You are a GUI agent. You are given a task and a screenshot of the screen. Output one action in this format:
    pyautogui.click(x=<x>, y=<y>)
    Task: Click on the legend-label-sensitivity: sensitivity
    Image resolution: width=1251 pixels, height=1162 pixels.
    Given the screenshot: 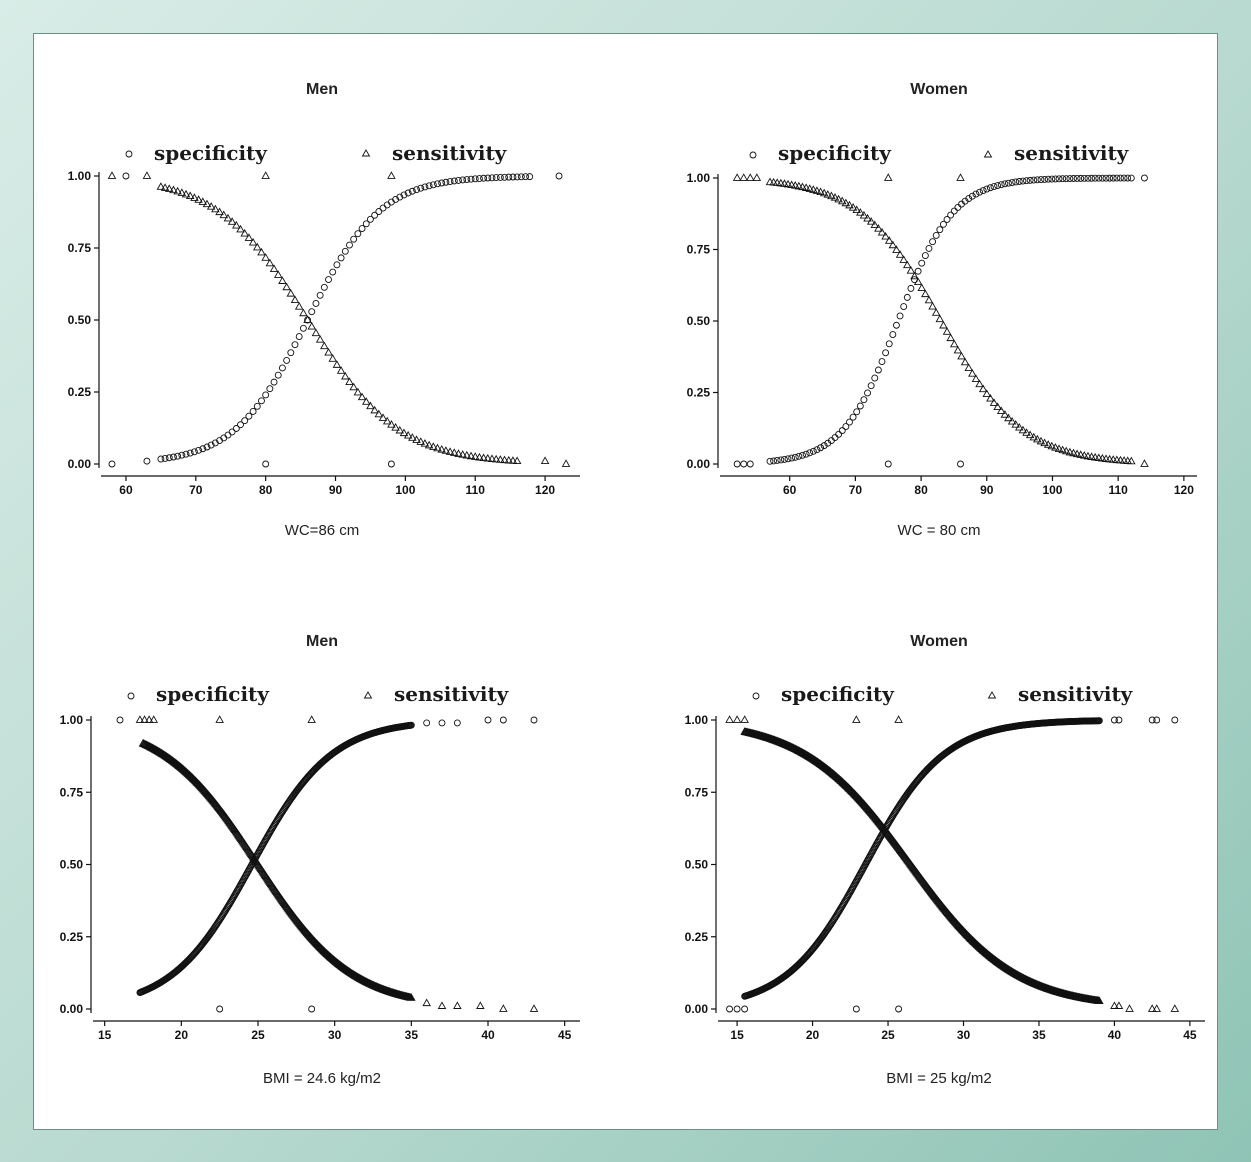 What is the action you would take?
    pyautogui.click(x=452, y=694)
    